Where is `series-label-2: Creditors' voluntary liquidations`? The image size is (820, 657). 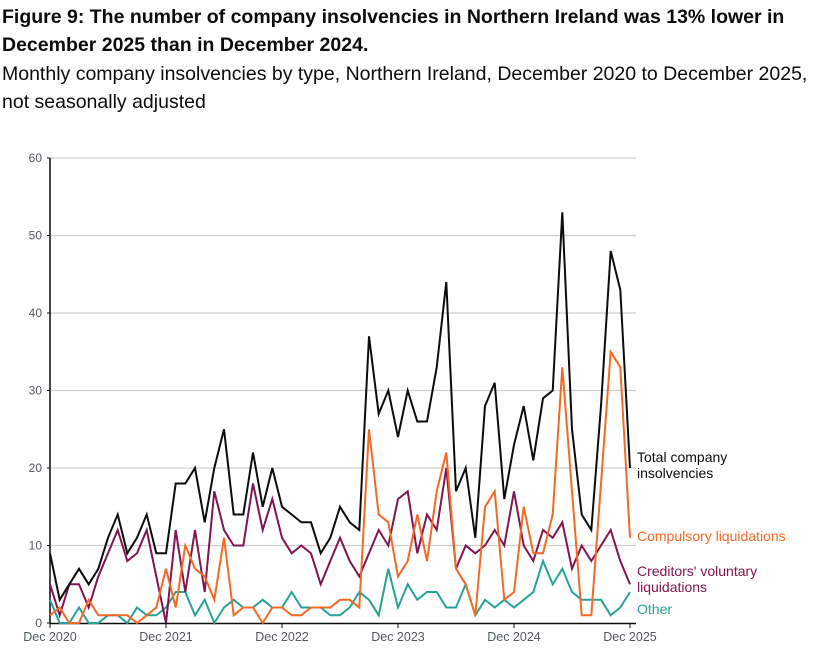
series-label-2: Creditors' voluntary liquidations is located at coordinates (697, 579).